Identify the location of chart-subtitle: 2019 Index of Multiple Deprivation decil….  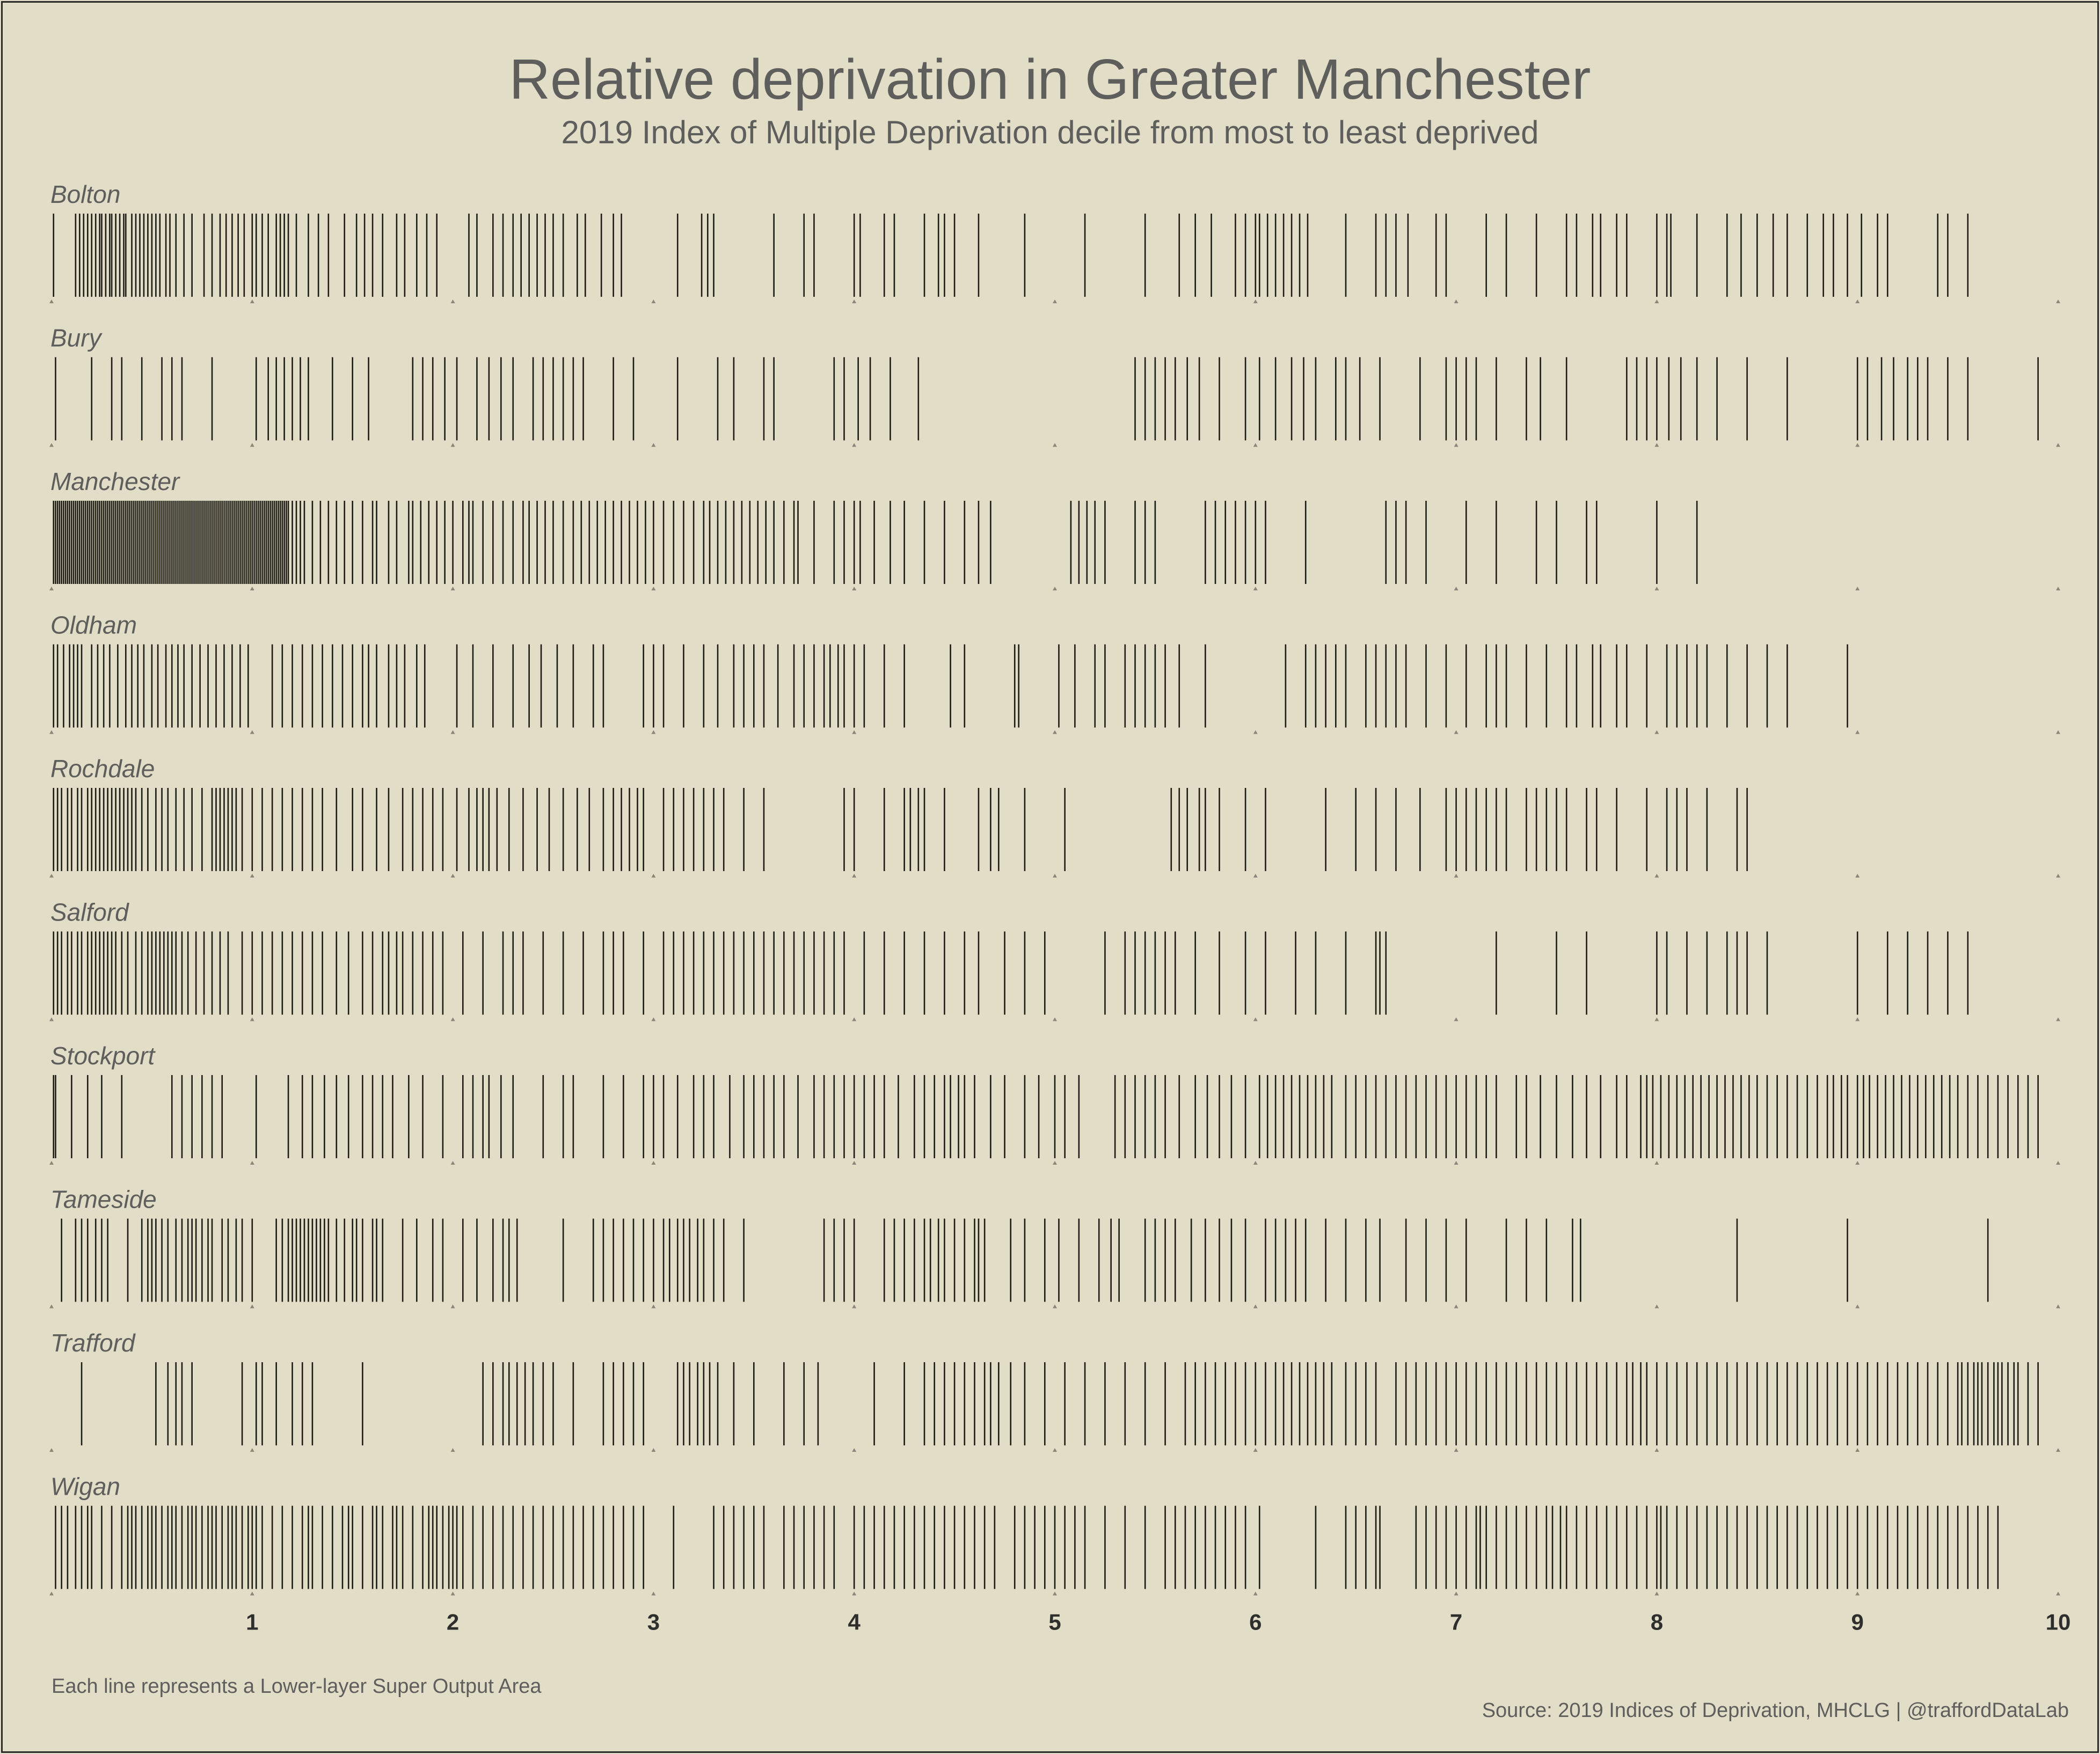
(1050, 132).